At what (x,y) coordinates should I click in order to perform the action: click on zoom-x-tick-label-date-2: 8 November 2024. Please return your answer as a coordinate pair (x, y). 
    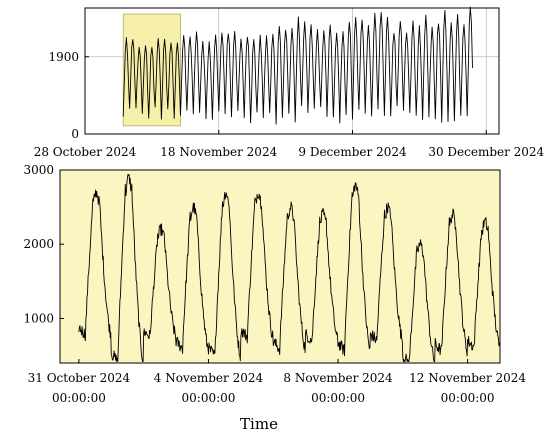
    Looking at the image, I should click on (338, 378).